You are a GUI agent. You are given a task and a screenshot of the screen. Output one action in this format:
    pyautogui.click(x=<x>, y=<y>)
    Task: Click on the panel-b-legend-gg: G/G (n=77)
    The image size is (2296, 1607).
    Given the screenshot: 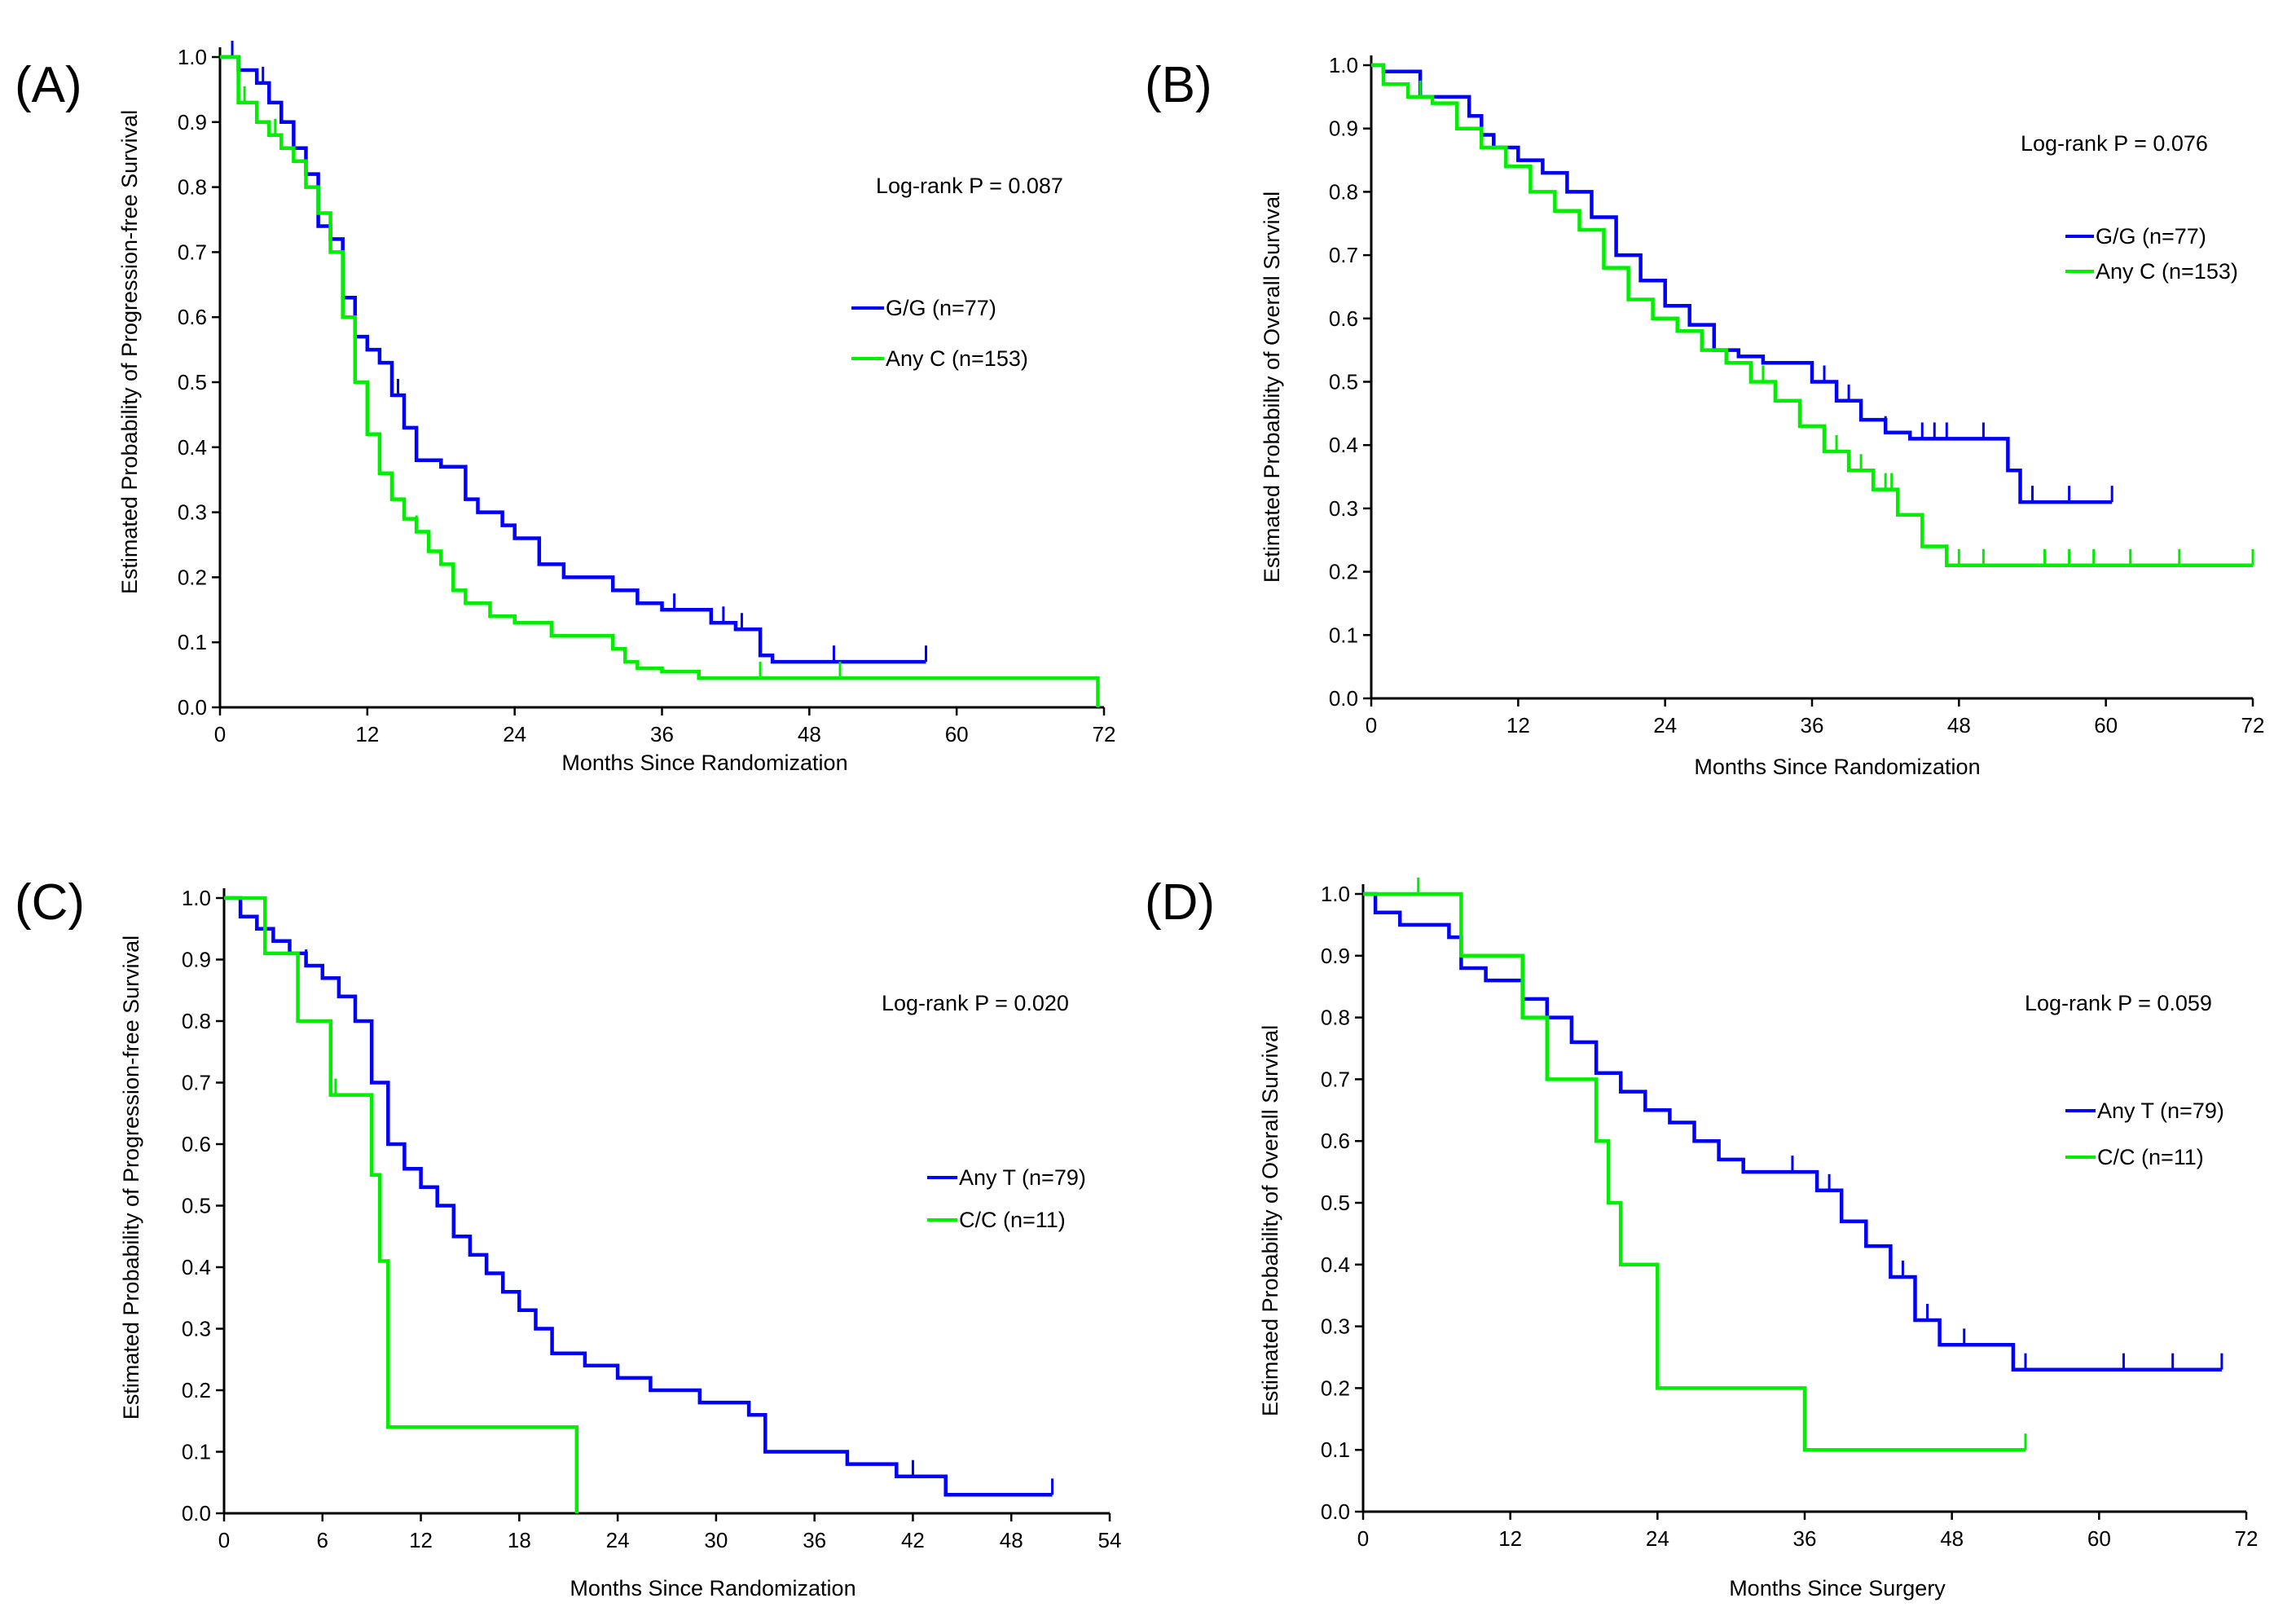 What is the action you would take?
    pyautogui.click(x=2151, y=236)
    